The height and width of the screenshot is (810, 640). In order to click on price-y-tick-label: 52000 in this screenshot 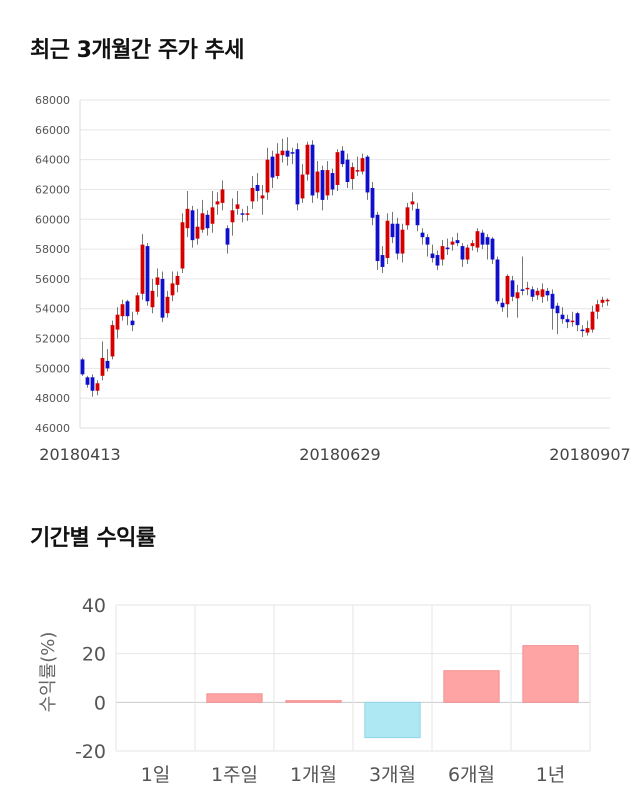, I will do `click(52, 339)`.